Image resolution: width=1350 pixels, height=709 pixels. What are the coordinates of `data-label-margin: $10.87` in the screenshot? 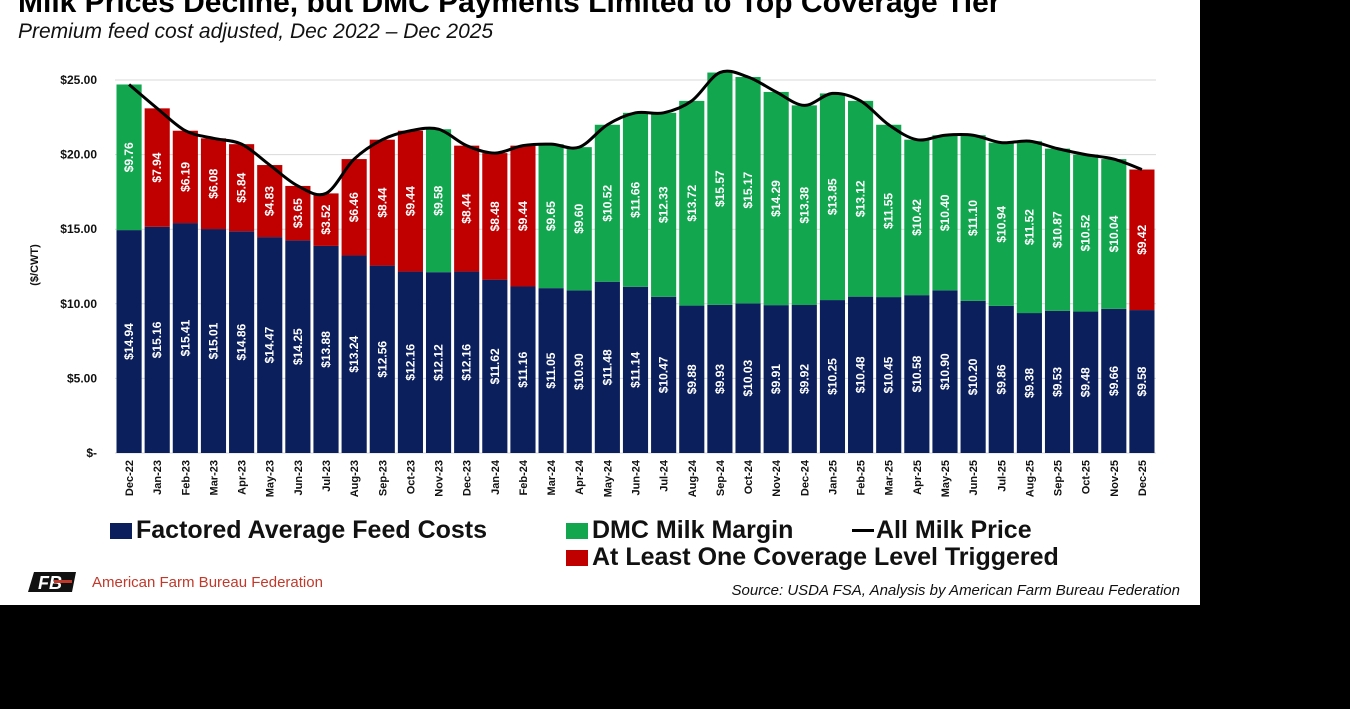 It's located at (1058, 229).